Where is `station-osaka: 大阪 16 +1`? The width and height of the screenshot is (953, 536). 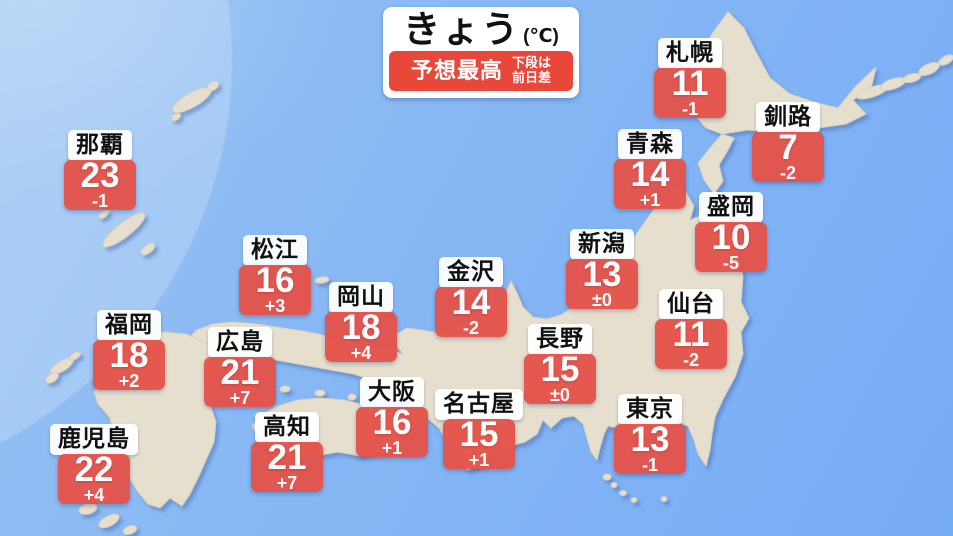
station-osaka: 大阪 16 +1 is located at coordinates (392, 417).